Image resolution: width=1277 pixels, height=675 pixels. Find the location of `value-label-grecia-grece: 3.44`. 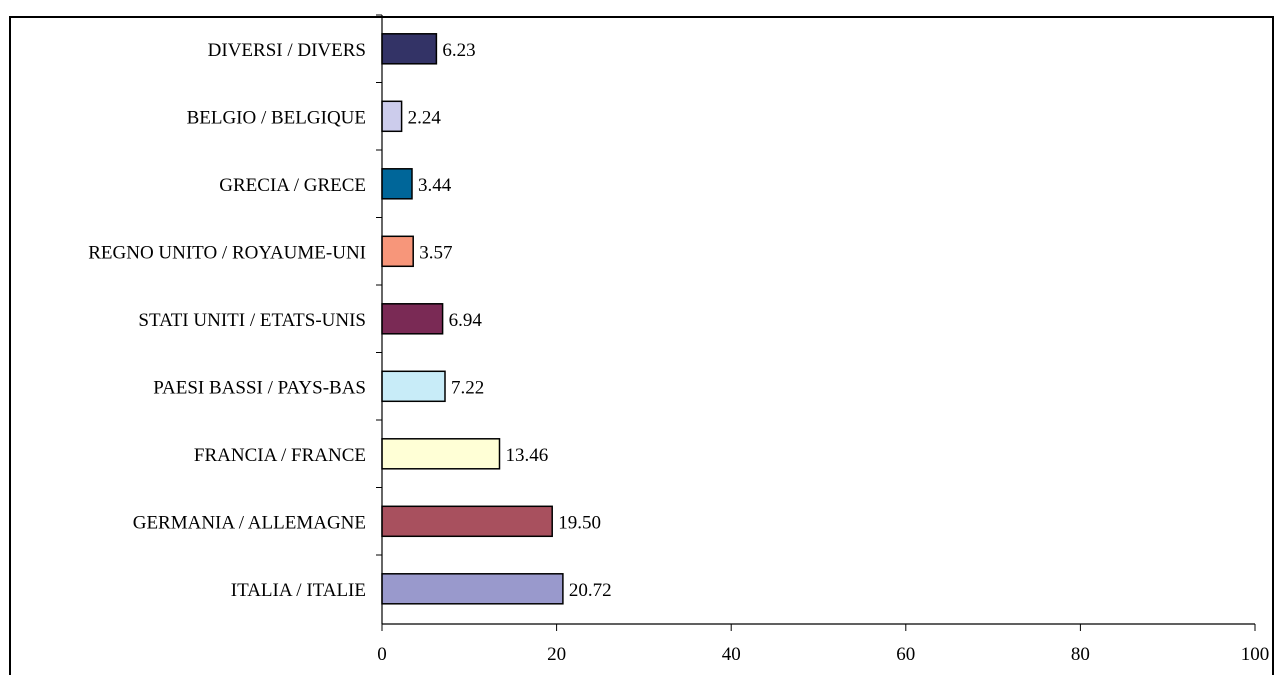

value-label-grecia-grece: 3.44 is located at coordinates (435, 185).